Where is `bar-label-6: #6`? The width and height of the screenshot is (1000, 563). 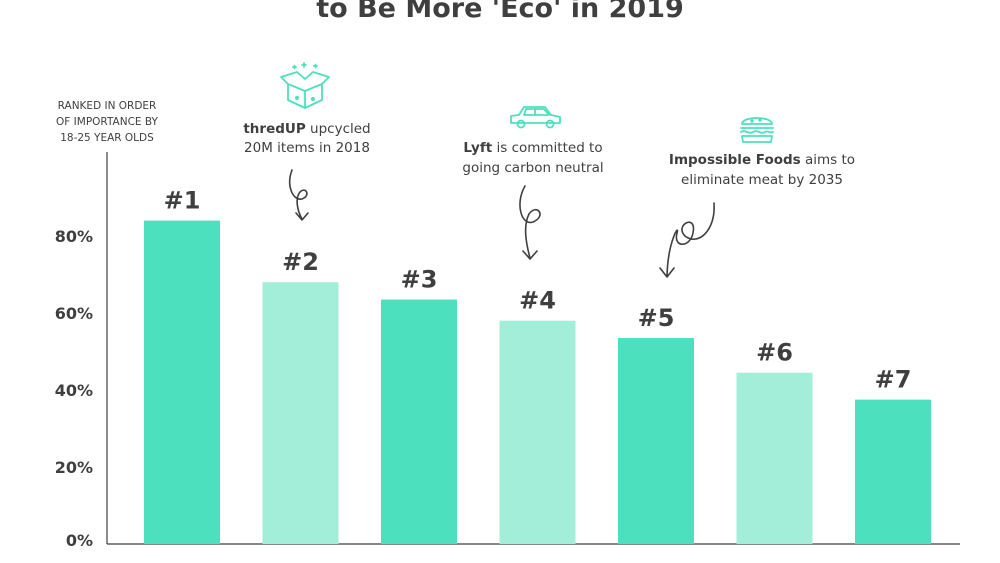
bar-label-6: #6 is located at coordinates (774, 353).